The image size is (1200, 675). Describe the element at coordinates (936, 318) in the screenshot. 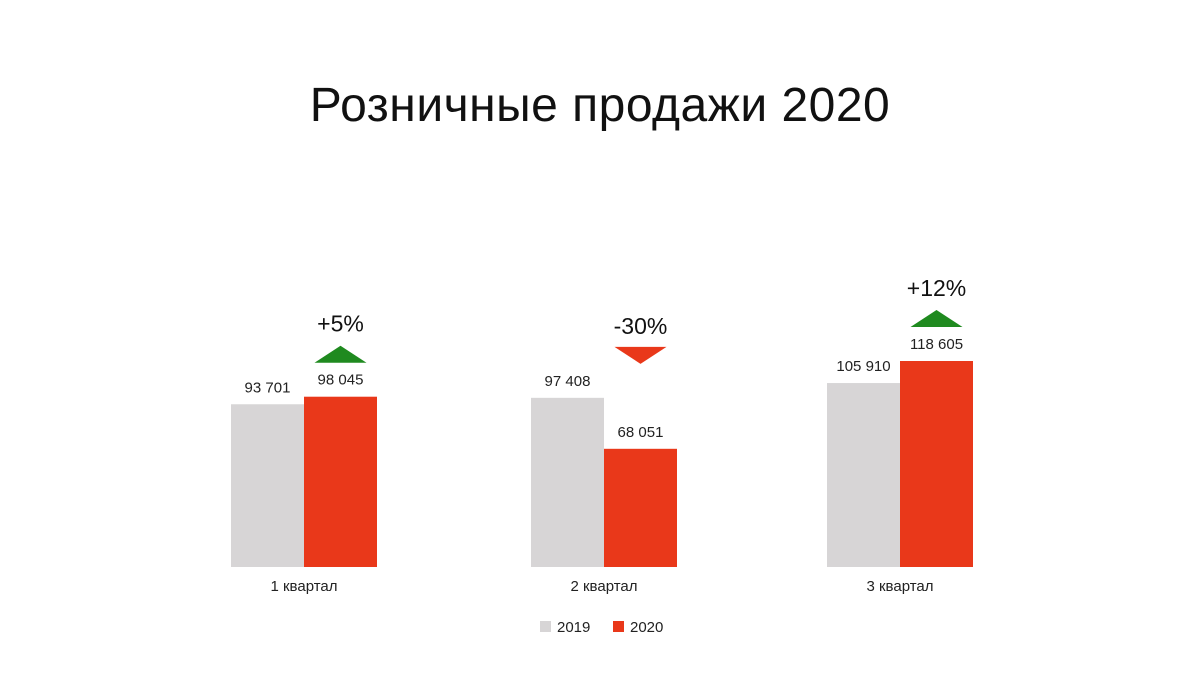

I see `arrow-up-icon-q3` at that location.